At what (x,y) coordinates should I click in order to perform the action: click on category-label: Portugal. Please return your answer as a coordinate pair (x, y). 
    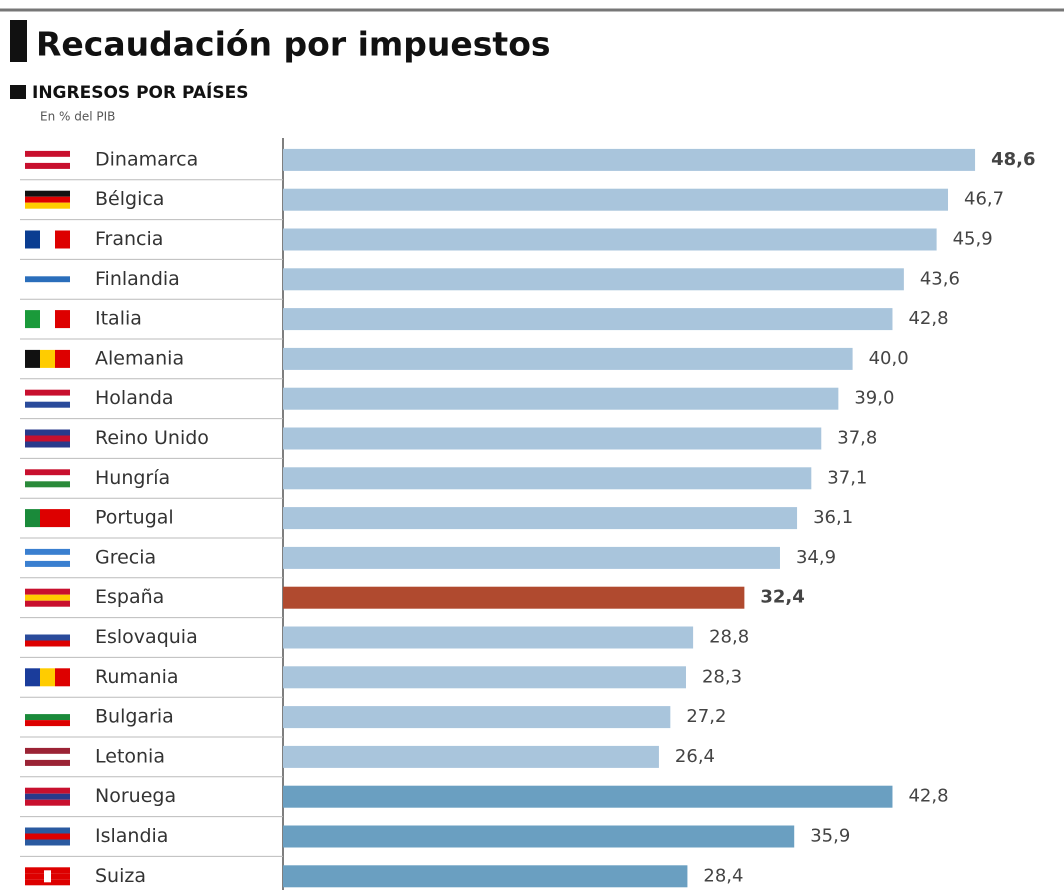
    Looking at the image, I should click on (134, 518).